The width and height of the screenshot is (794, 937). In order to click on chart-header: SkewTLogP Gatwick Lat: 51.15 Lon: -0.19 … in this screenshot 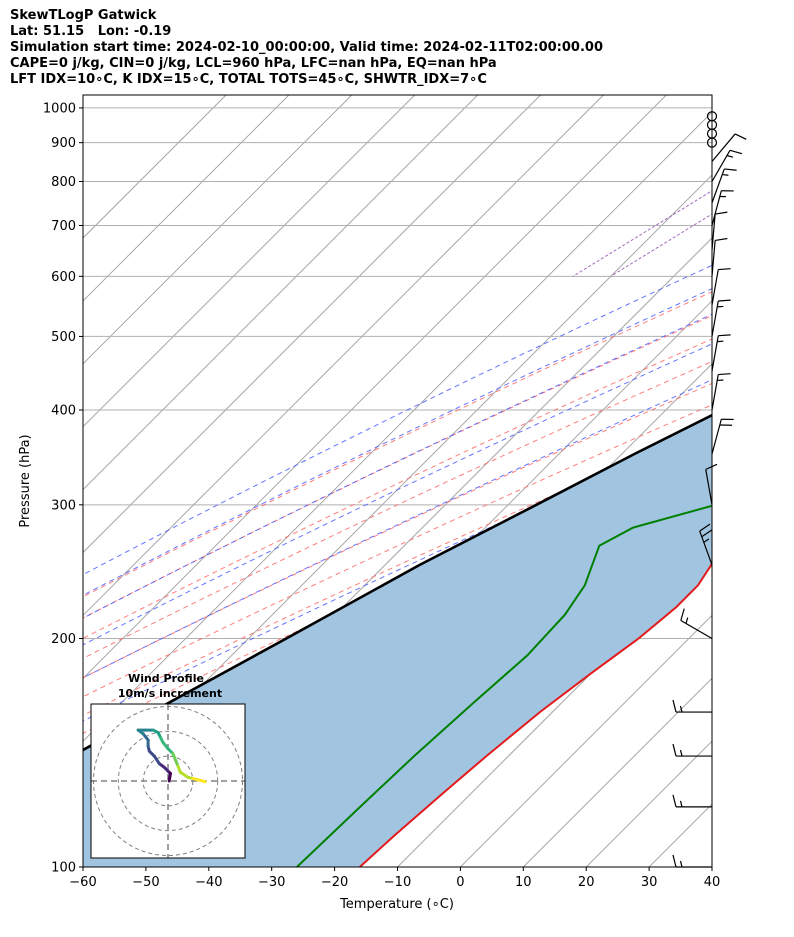, I will do `click(306, 48)`.